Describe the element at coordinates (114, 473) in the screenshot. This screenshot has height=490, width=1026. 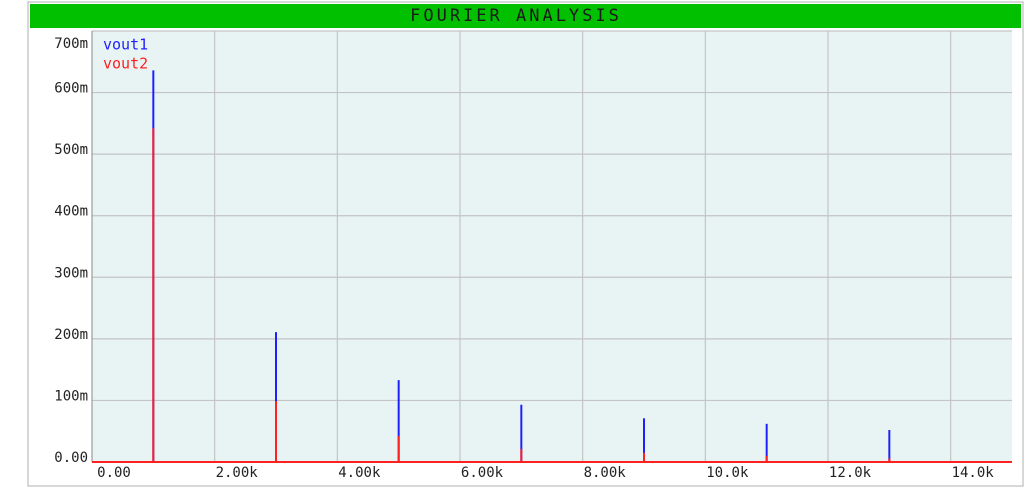
I see `x-tick-label: 0.00` at that location.